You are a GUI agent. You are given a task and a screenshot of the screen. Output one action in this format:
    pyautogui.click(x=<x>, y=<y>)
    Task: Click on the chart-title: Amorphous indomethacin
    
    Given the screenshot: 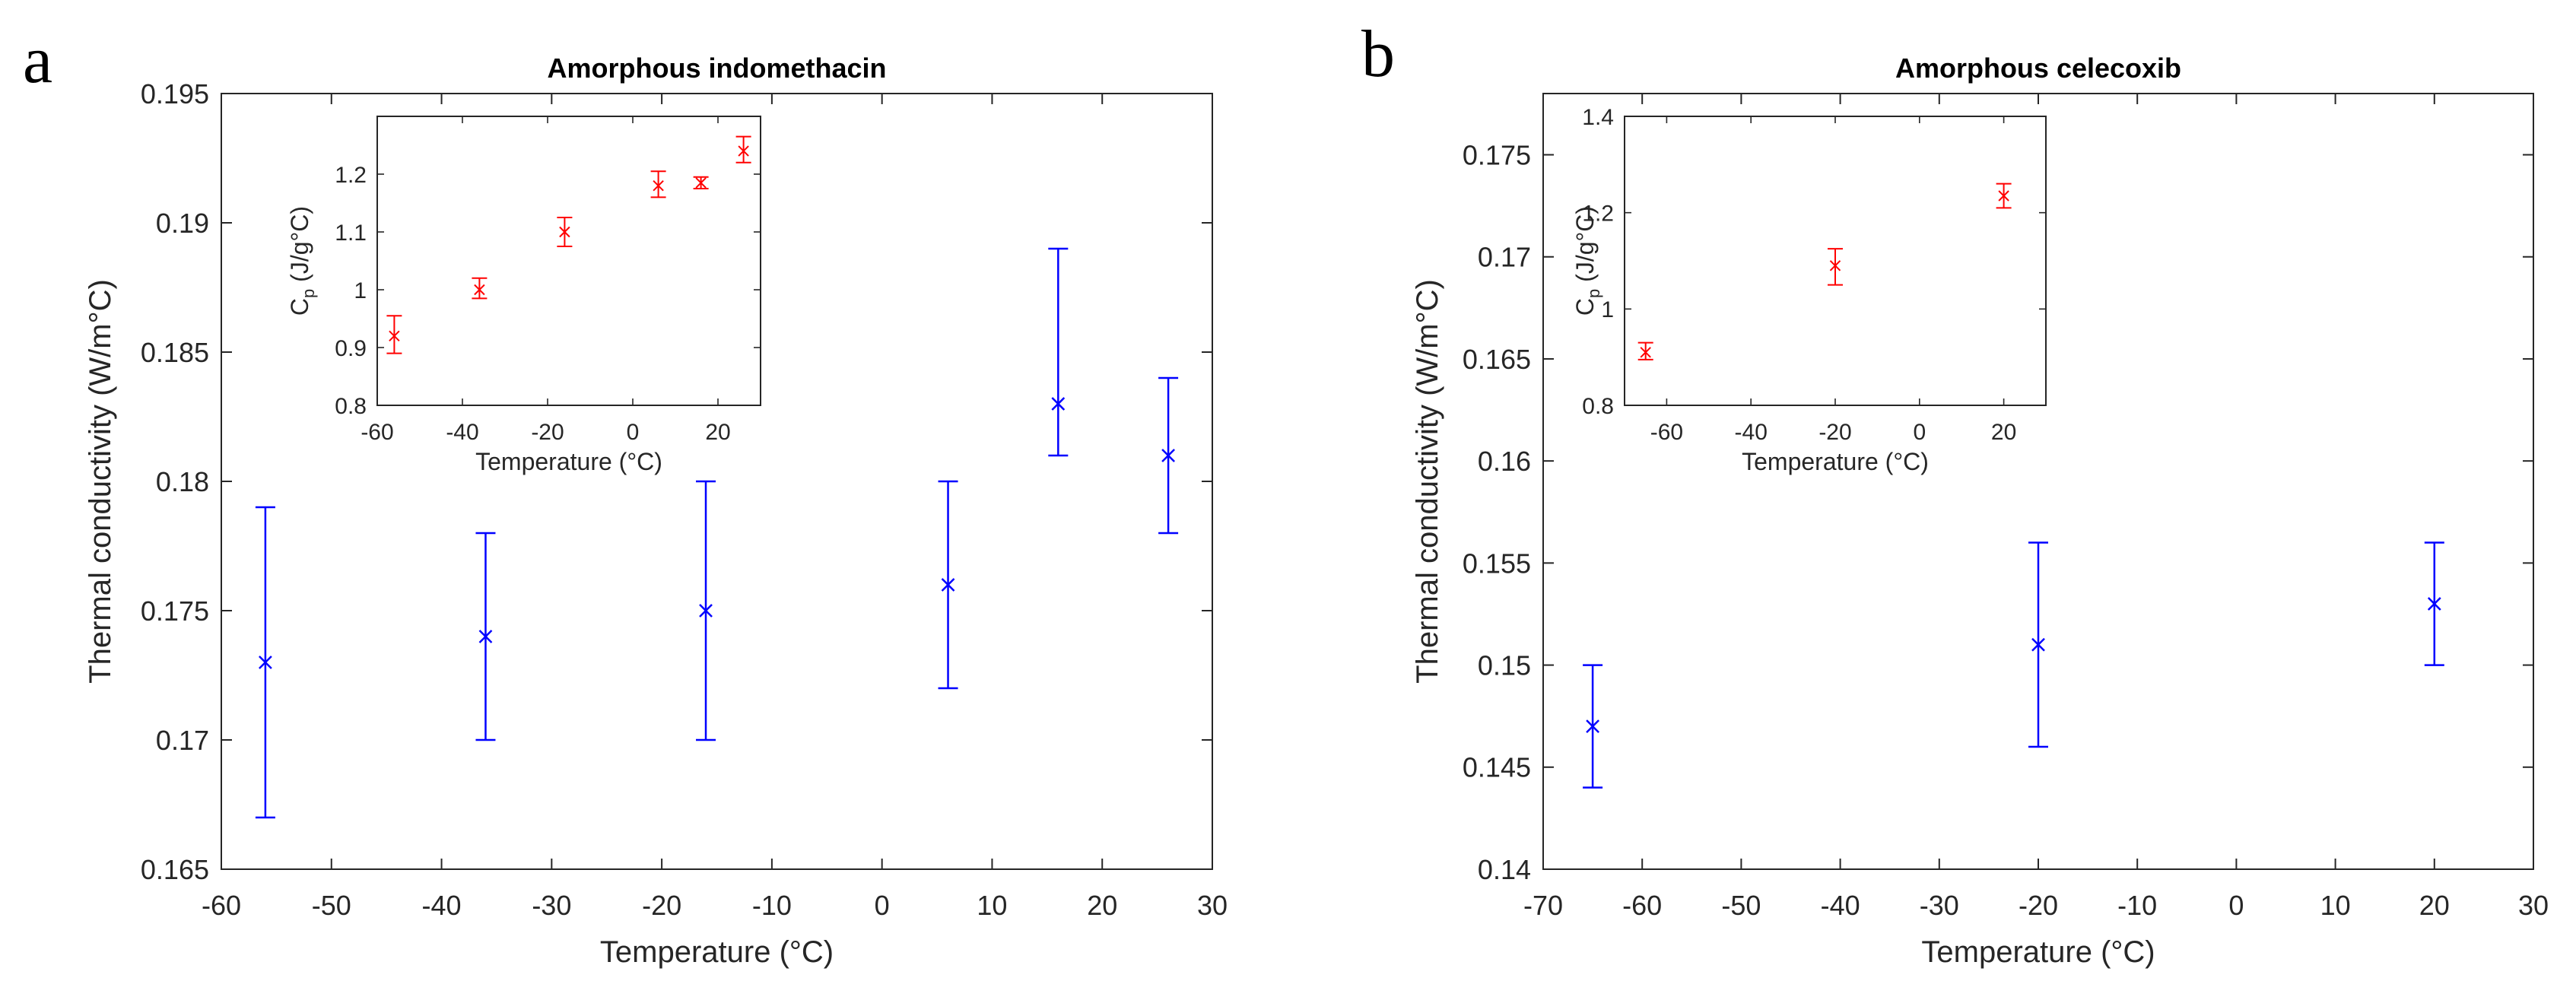 What is the action you would take?
    pyautogui.click(x=716, y=68)
    